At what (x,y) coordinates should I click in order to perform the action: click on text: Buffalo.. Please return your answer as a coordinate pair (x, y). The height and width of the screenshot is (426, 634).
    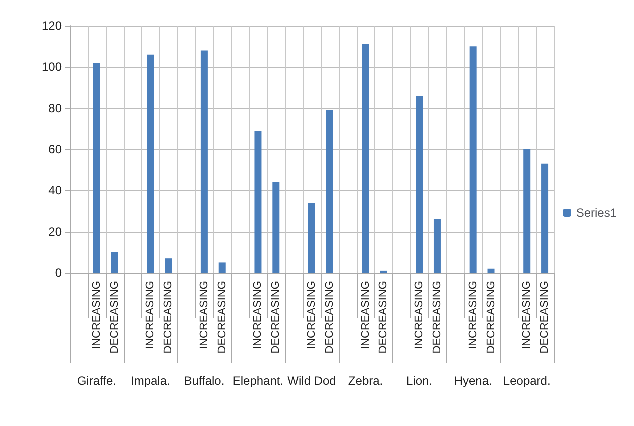
    Looking at the image, I should click on (204, 381).